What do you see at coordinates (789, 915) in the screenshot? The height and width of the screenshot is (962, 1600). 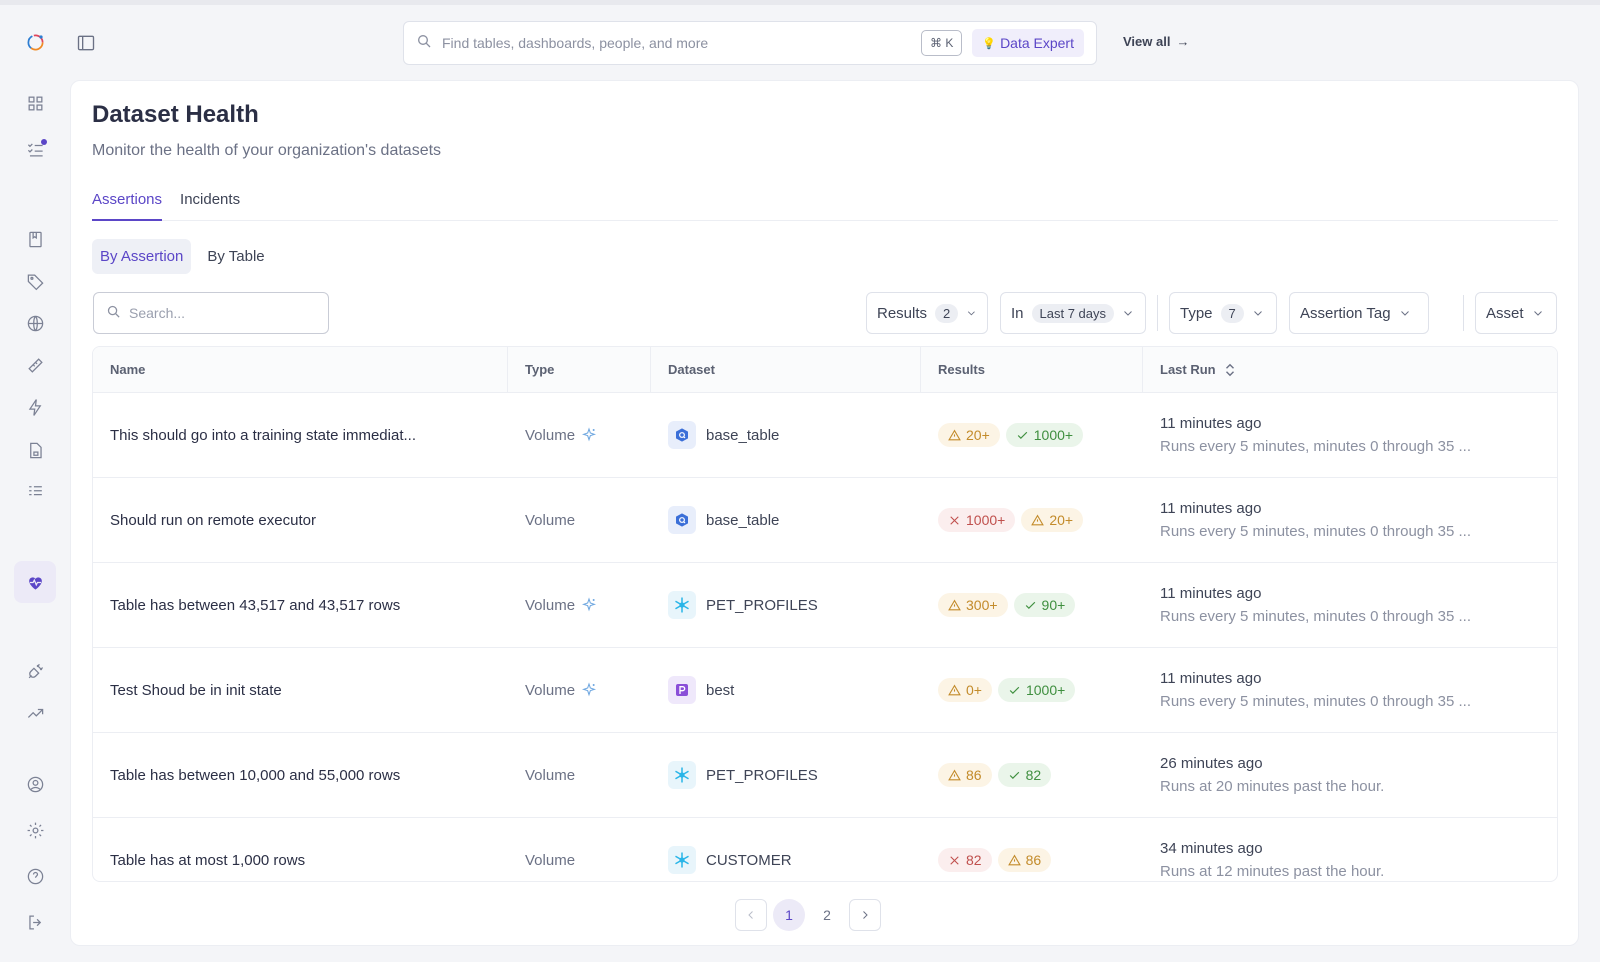 I see `page-1-button: 1` at bounding box center [789, 915].